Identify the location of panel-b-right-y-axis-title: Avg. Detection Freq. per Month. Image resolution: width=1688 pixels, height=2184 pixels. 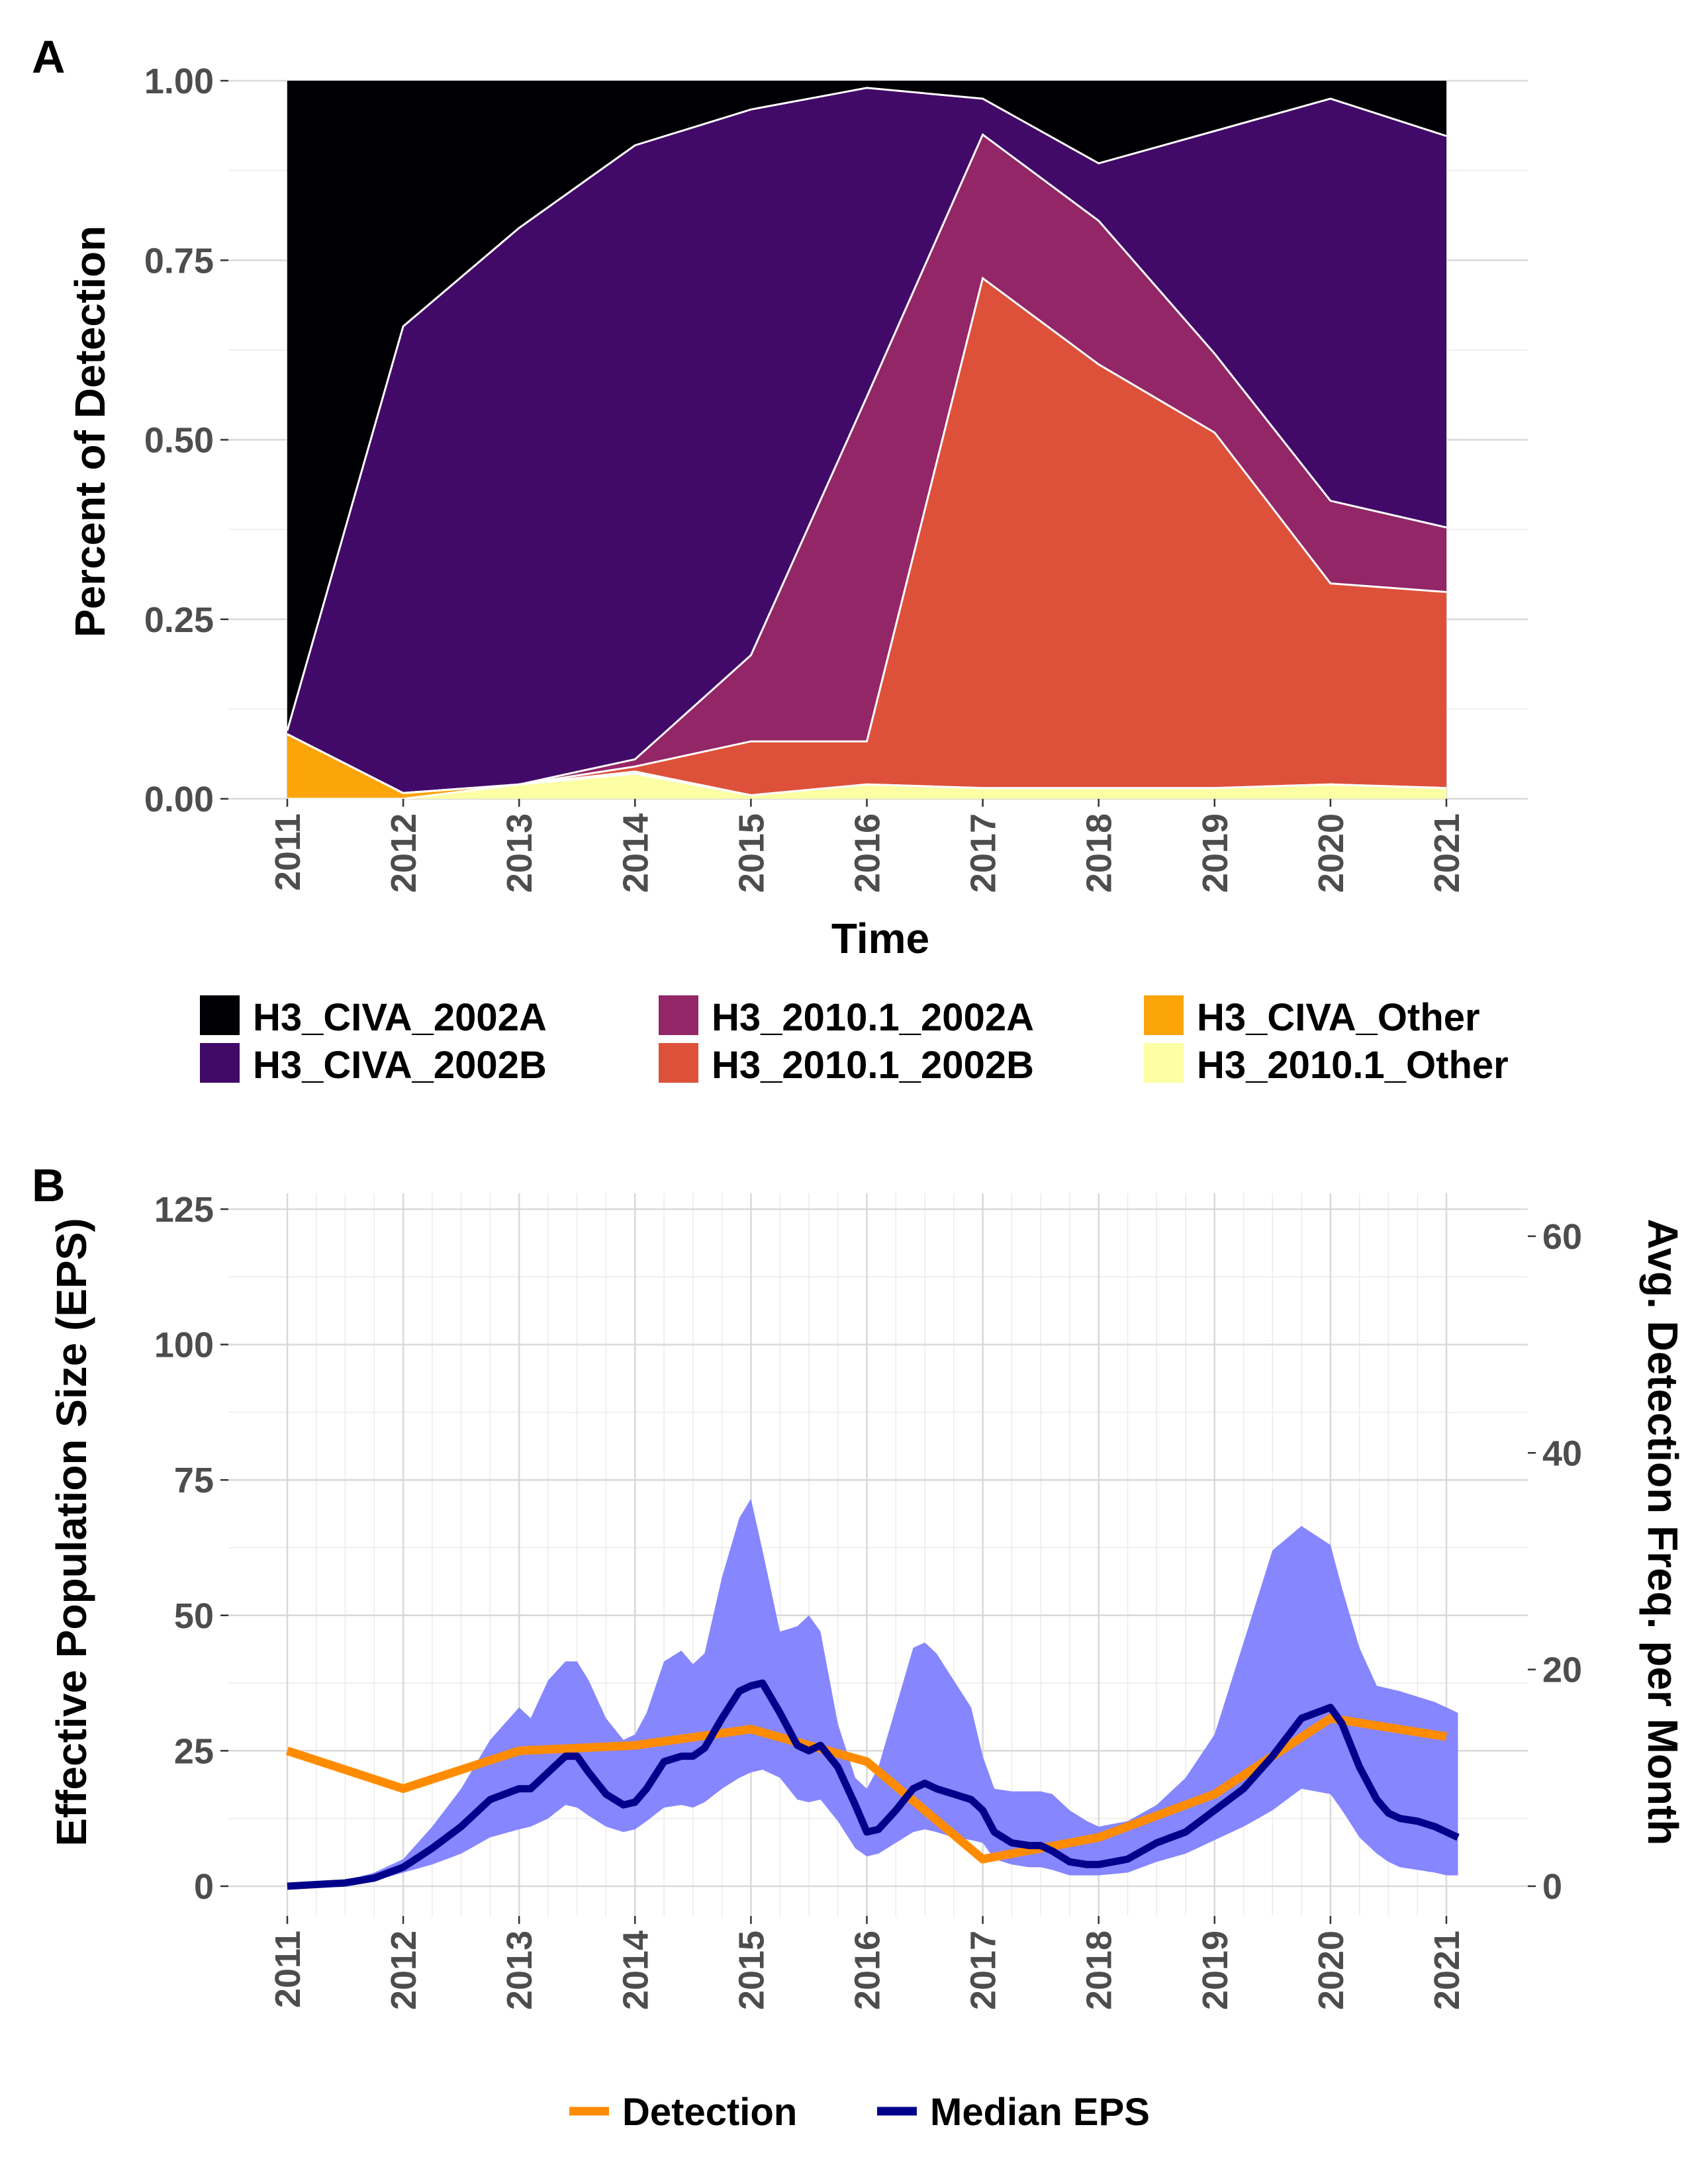
(1663, 1533).